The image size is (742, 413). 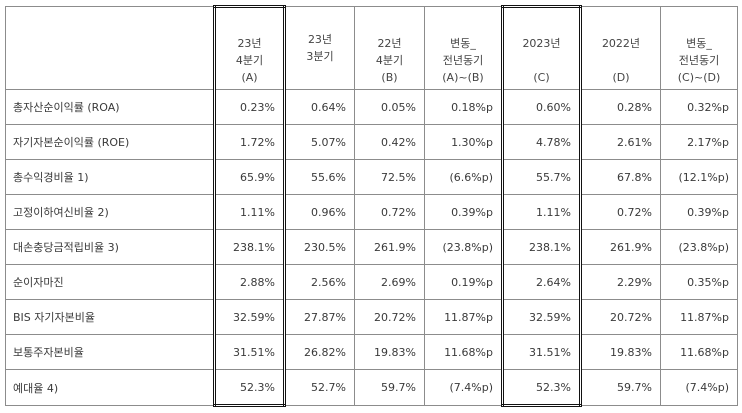 What do you see at coordinates (110, 247) in the screenshot?
I see `row-label: 대손충당금적립비율 3)` at bounding box center [110, 247].